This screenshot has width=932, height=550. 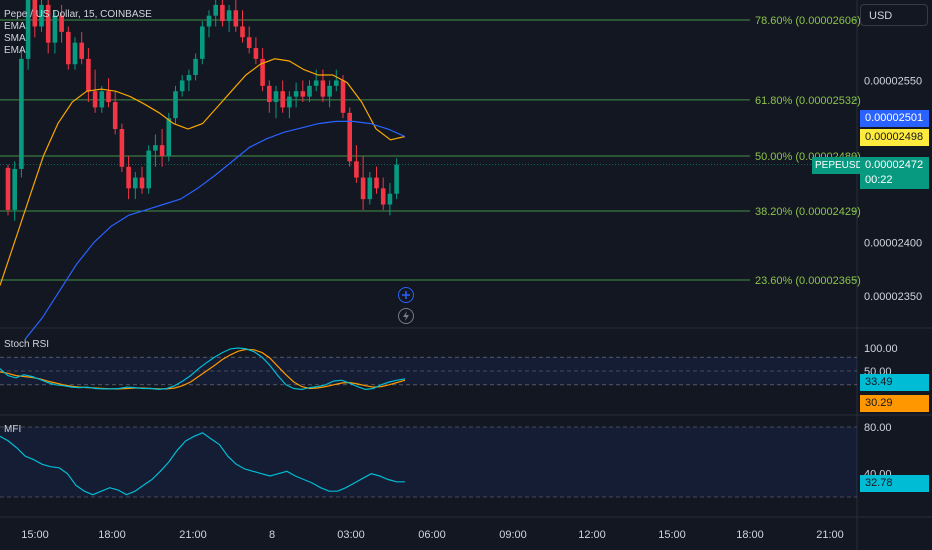 What do you see at coordinates (808, 21) in the screenshot?
I see `fib-label: 78.60% (0.00002606)` at bounding box center [808, 21].